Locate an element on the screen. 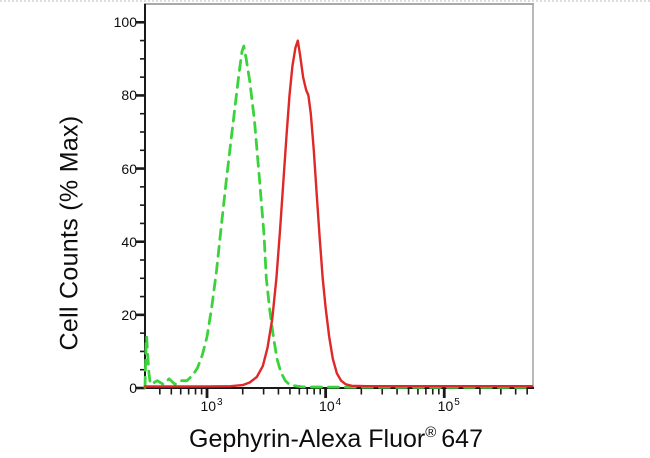  y-tick-label-0: 0 is located at coordinates (133, 388).